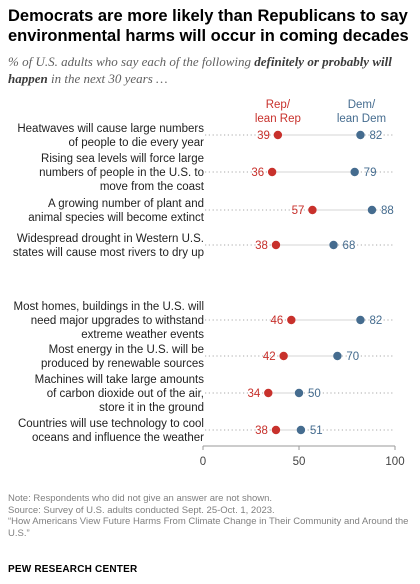 This screenshot has height=584, width=420. Describe the element at coordinates (370, 173) in the screenshot. I see `dem-value-label: 79` at that location.